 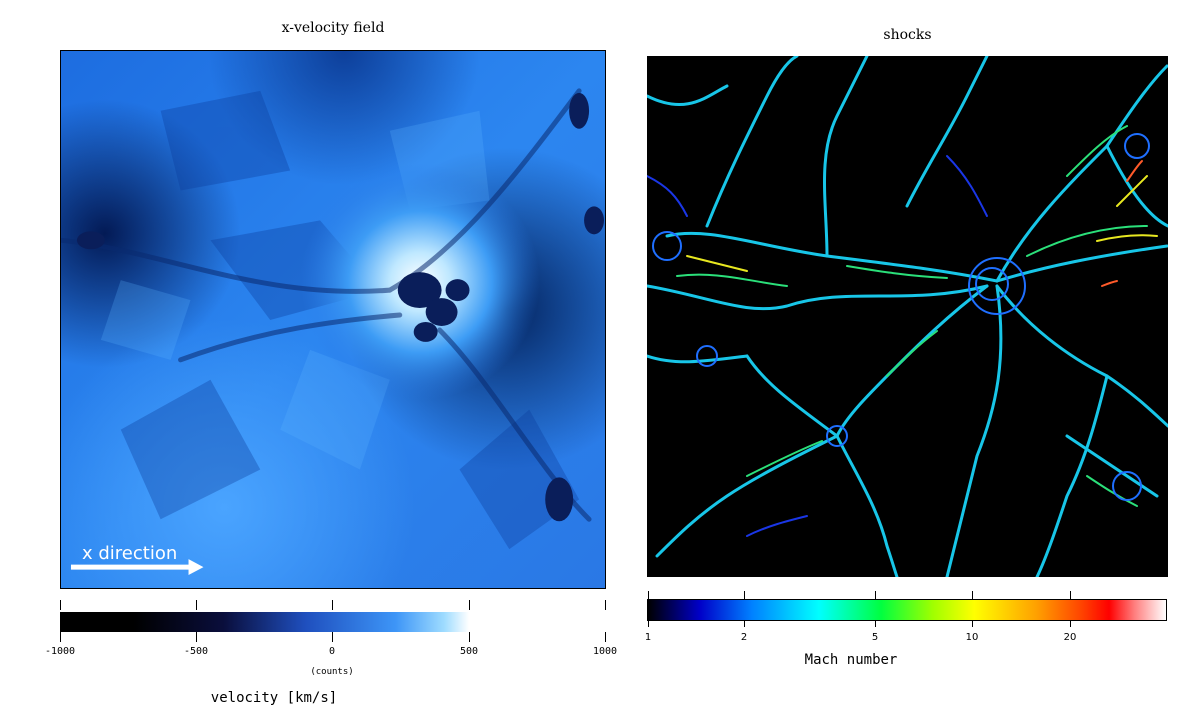 I want to click on right-cbar-tick-label: 20, so click(x=1070, y=637).